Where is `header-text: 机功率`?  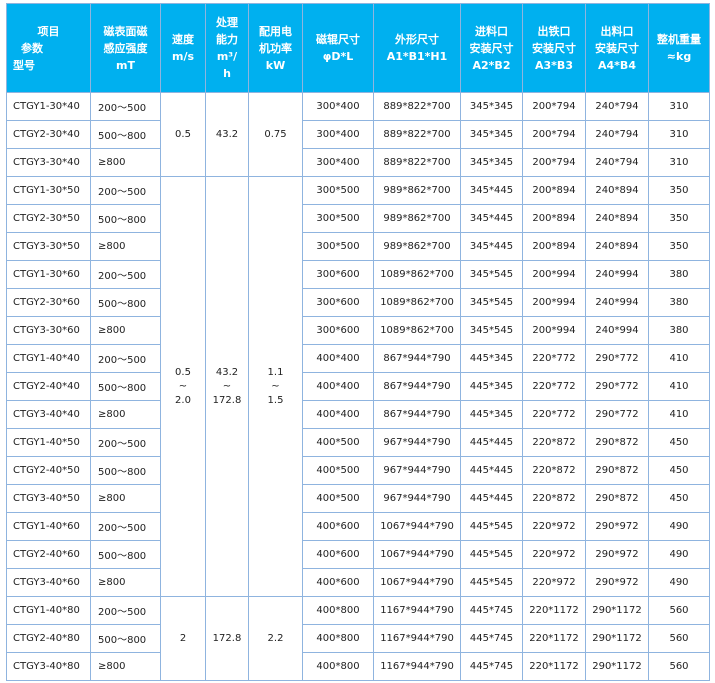 header-text: 机功率 is located at coordinates (275, 48).